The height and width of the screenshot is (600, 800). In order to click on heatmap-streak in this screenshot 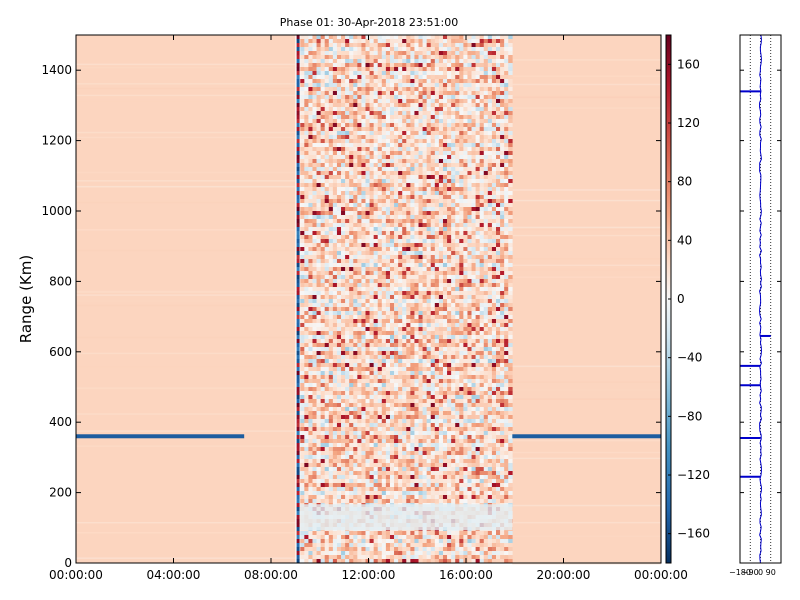, I will do `click(186, 181)`.